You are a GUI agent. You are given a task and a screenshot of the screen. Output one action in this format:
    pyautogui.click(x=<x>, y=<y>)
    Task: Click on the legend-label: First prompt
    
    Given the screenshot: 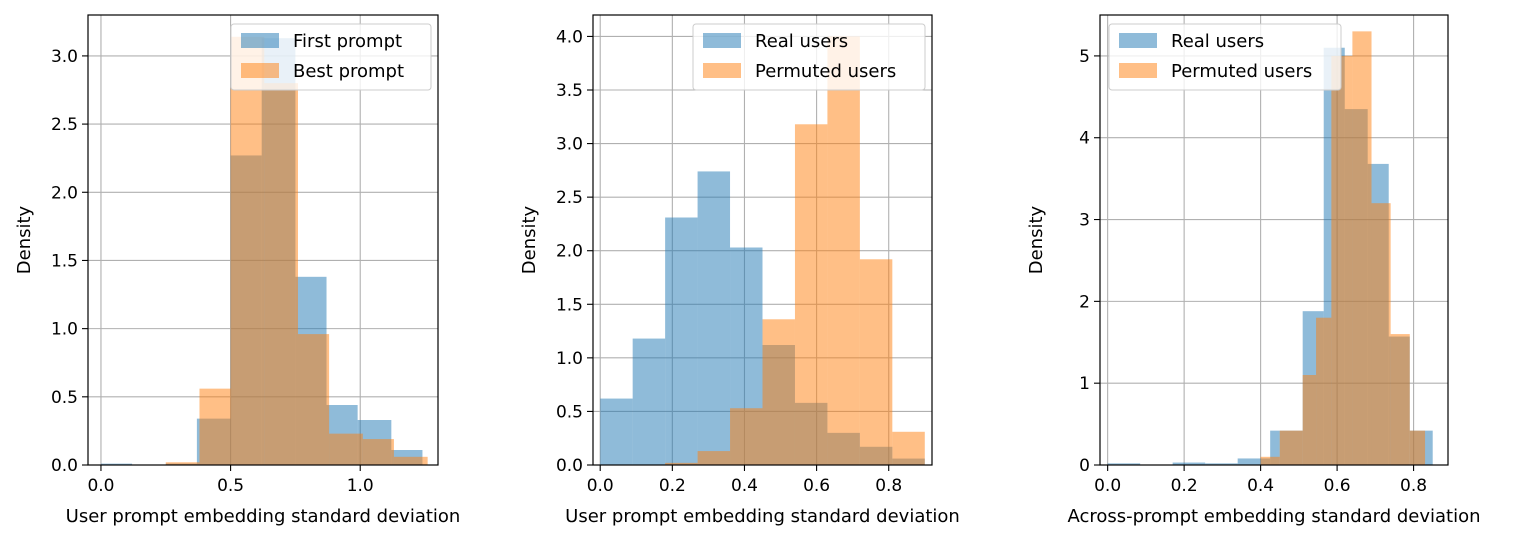 What is the action you would take?
    pyautogui.click(x=347, y=41)
    